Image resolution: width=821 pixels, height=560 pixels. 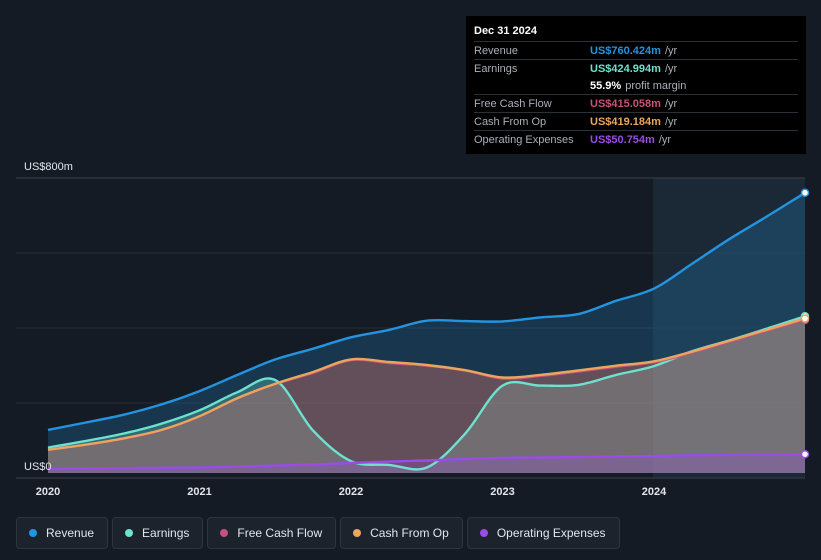 I want to click on legend-item-cash-from-op: Cash From Op, so click(x=401, y=533).